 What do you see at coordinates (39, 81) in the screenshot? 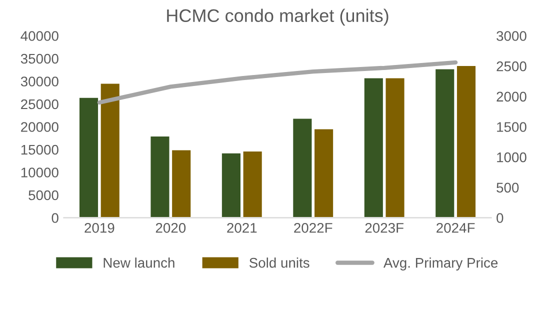
I see `y-tick-label: 30000` at bounding box center [39, 81].